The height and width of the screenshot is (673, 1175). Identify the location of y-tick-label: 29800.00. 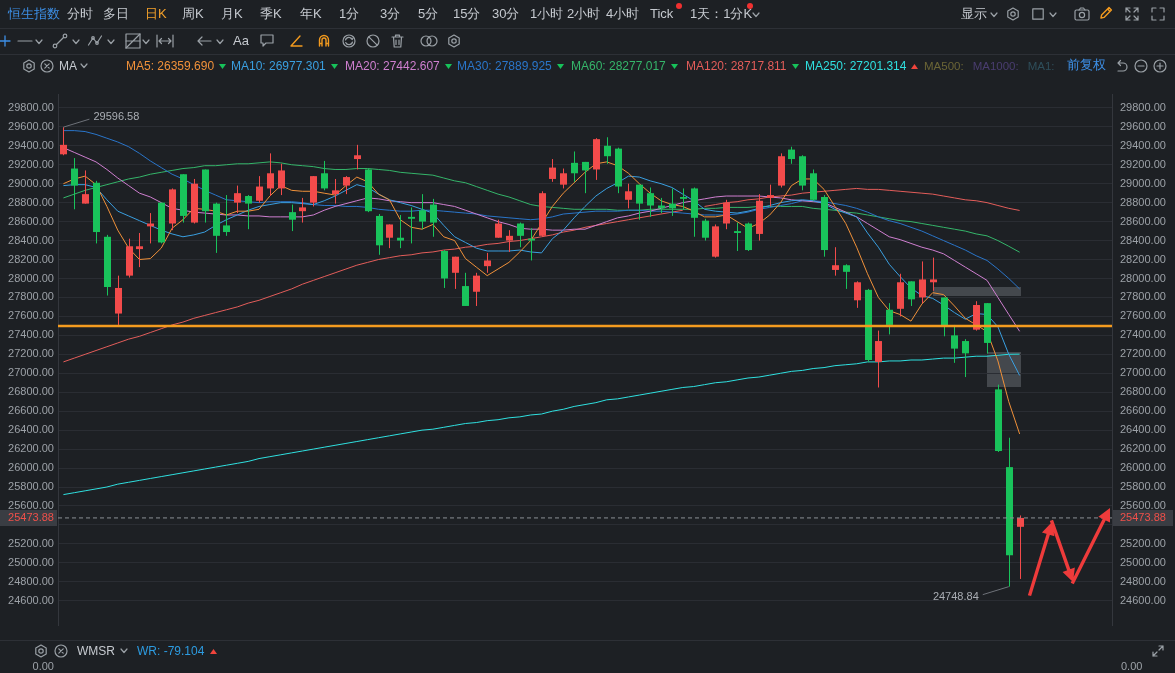
(31, 106).